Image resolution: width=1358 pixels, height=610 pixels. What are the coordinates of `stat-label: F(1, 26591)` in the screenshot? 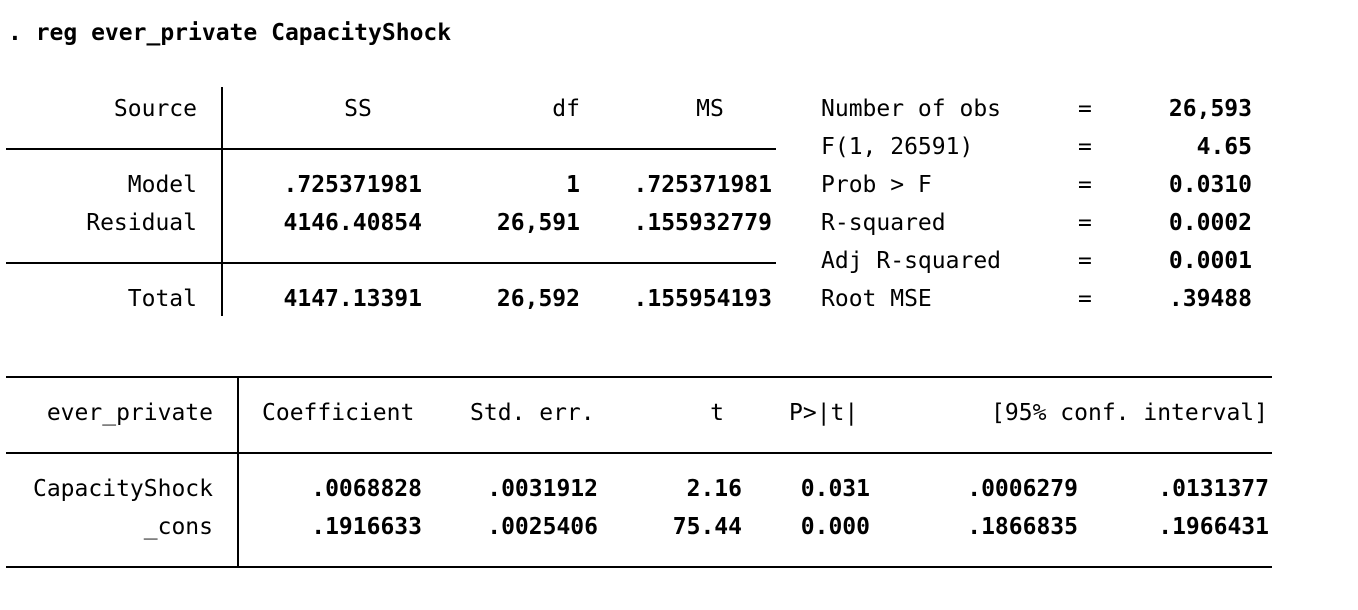 It's located at (897, 147).